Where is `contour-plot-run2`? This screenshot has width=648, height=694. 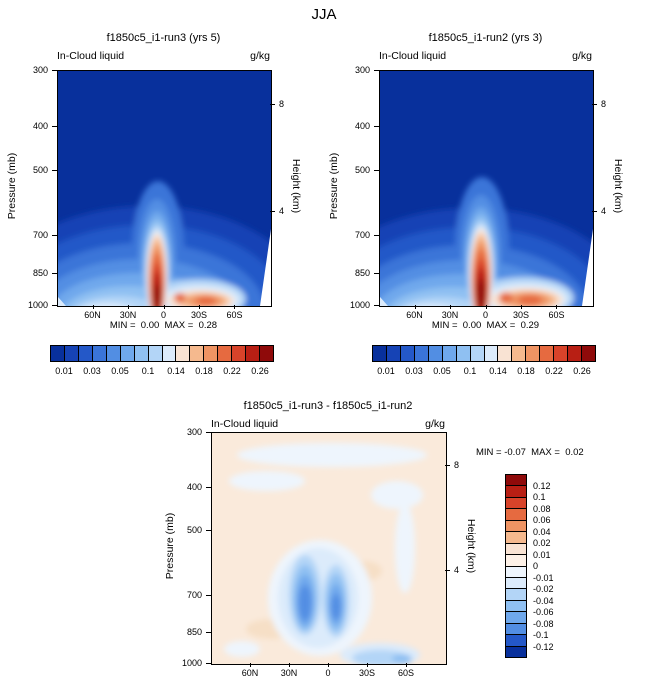 contour-plot-run2 is located at coordinates (486, 188).